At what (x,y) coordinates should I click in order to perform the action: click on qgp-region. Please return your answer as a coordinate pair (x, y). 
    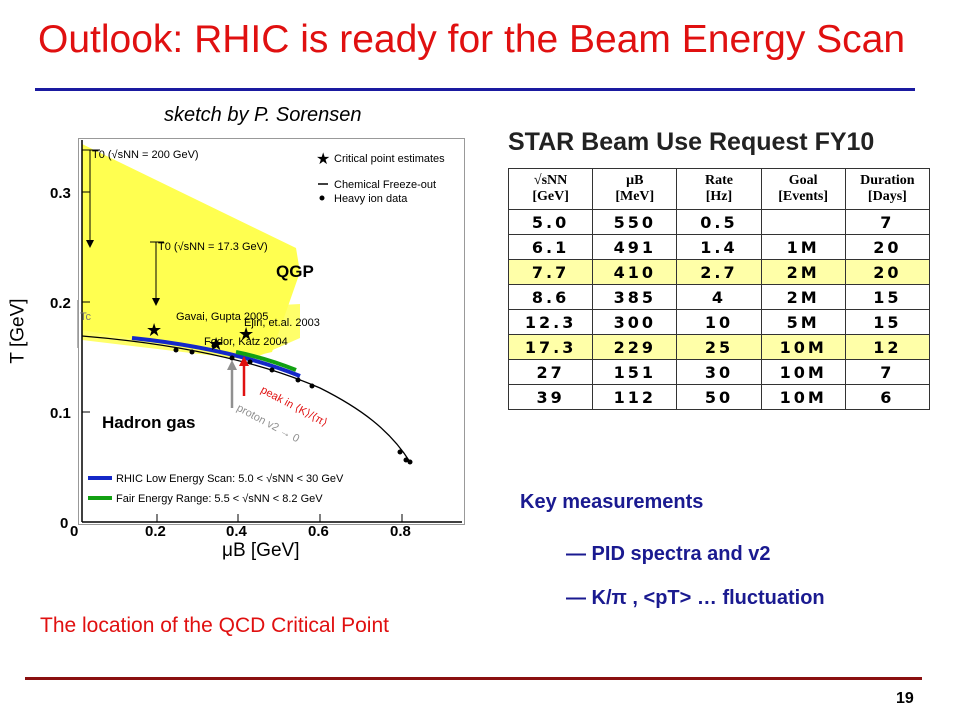
    Looking at the image, I should click on (191, 251).